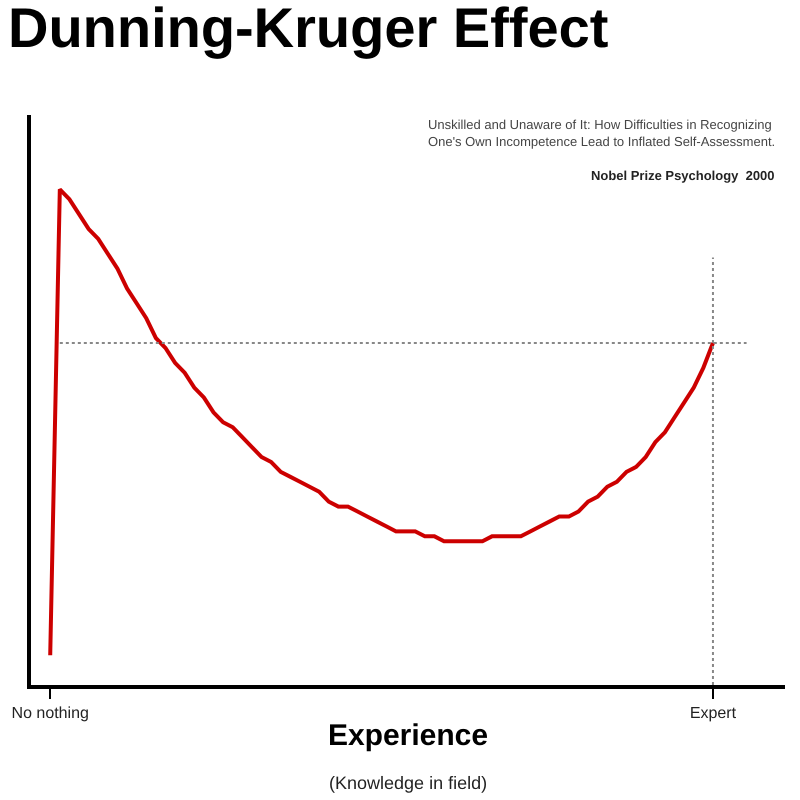  I want to click on text: Nobel Prize Psychology 2000, so click(683, 175).